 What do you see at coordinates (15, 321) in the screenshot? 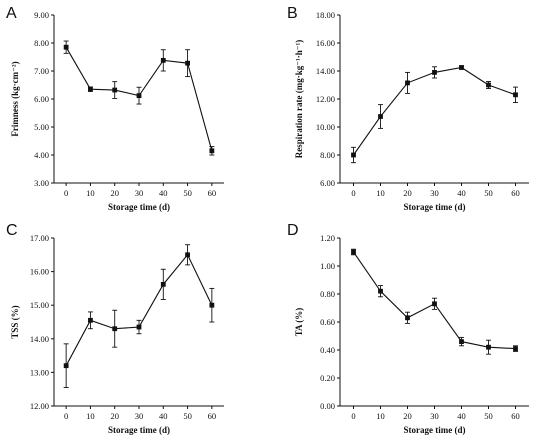
I see `y-axis-title: TSS (%)` at bounding box center [15, 321].